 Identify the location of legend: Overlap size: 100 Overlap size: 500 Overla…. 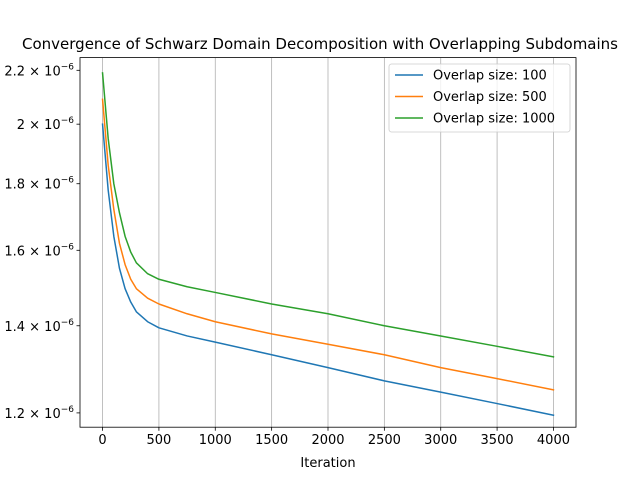
(479, 98).